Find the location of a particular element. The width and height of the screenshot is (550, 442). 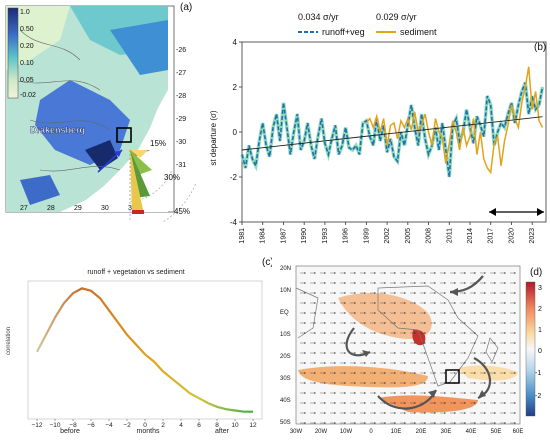

d-lat-eq: EQ is located at coordinates (284, 313).